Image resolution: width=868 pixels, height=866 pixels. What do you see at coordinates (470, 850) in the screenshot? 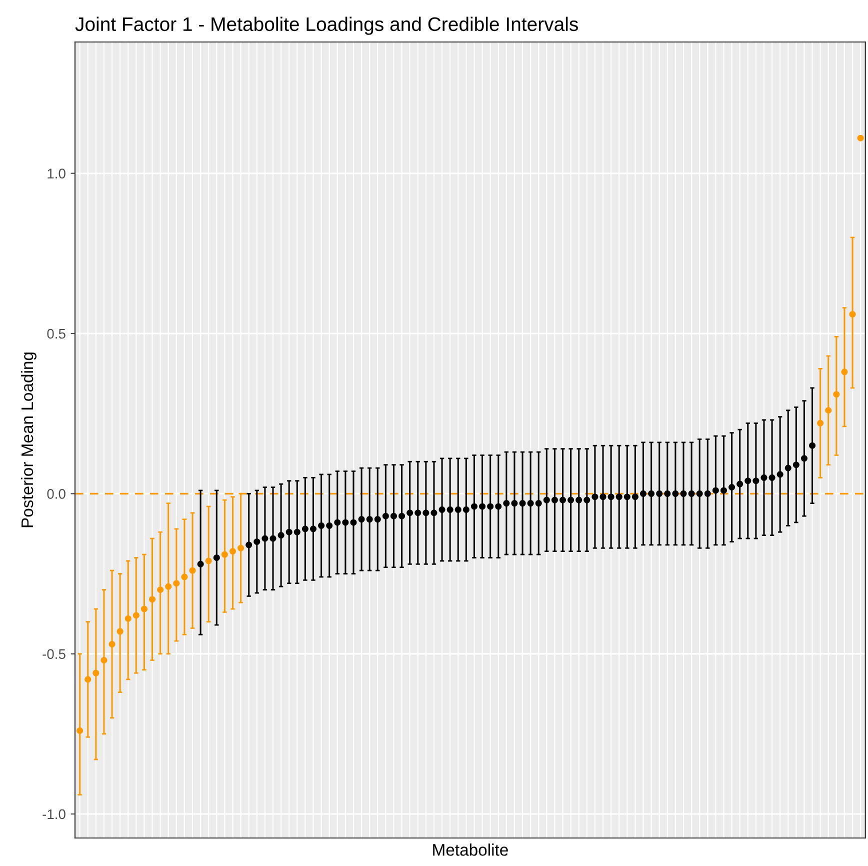
I see `x-axis-title: Metabolite` at bounding box center [470, 850].